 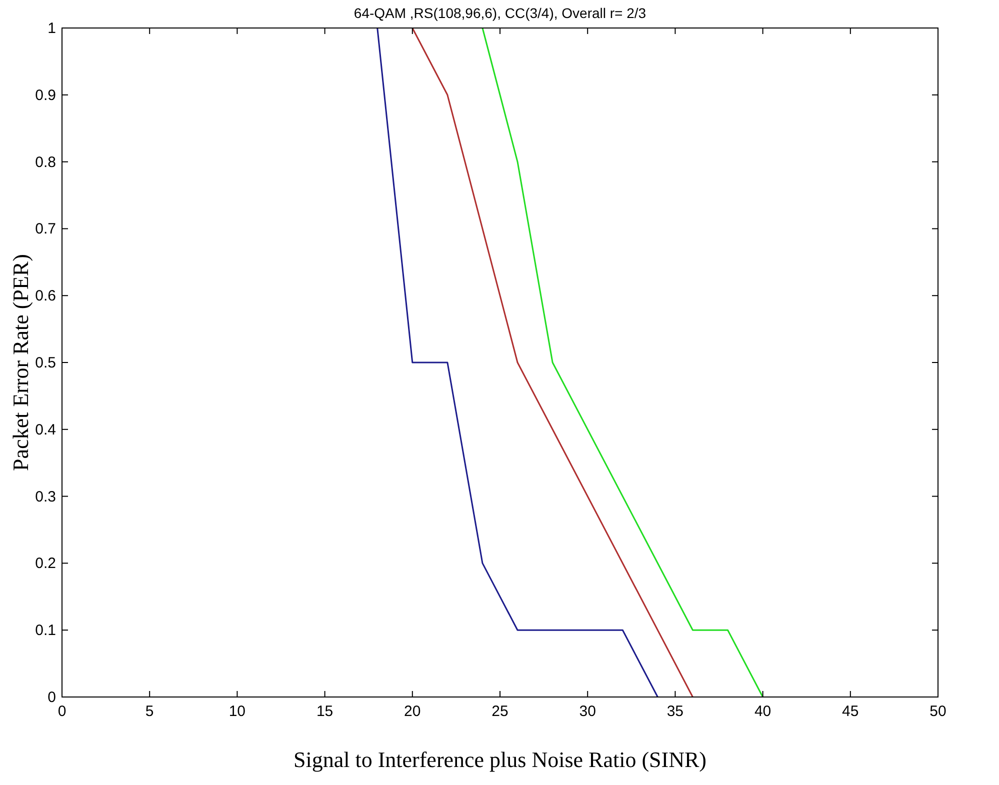 What do you see at coordinates (20, 362) in the screenshot?
I see `y-axis-title: Packet Error Rate (PER)` at bounding box center [20, 362].